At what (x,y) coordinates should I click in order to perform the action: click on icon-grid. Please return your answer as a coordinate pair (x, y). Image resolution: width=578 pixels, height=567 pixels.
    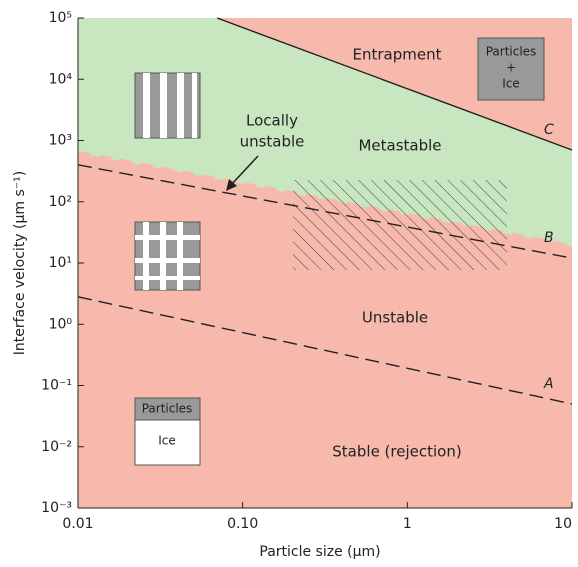
    Looking at the image, I should click on (167, 256).